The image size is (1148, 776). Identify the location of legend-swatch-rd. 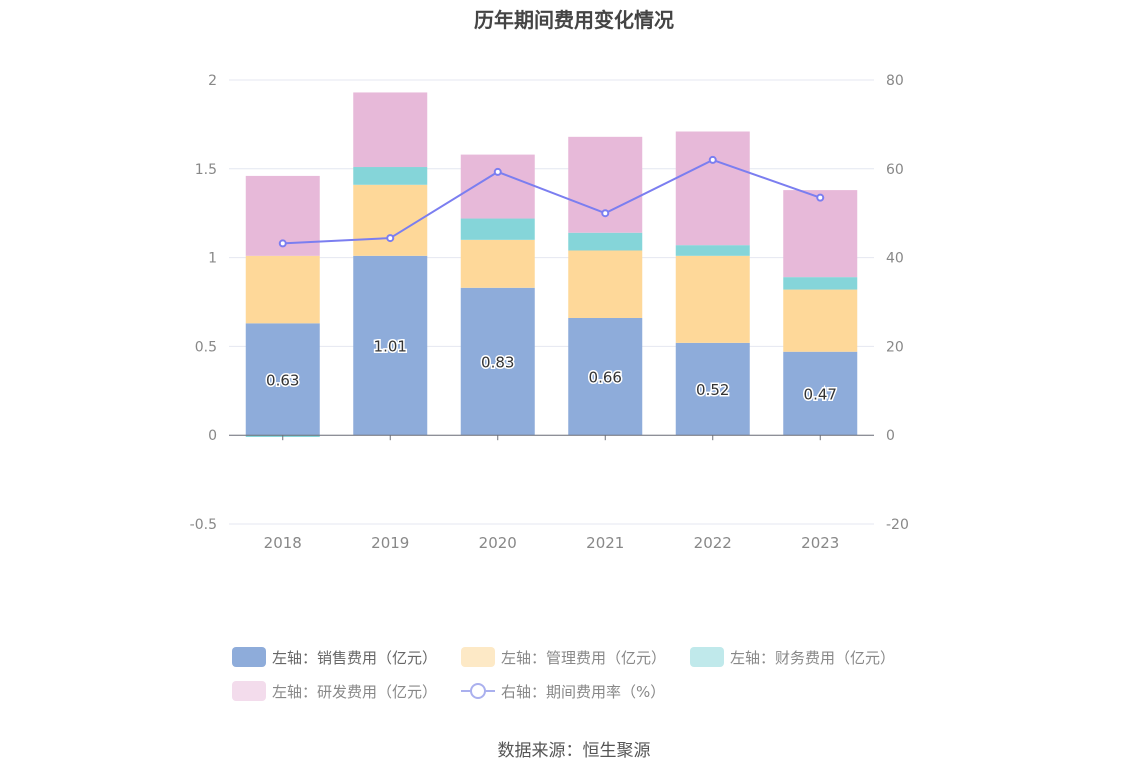
(249, 691).